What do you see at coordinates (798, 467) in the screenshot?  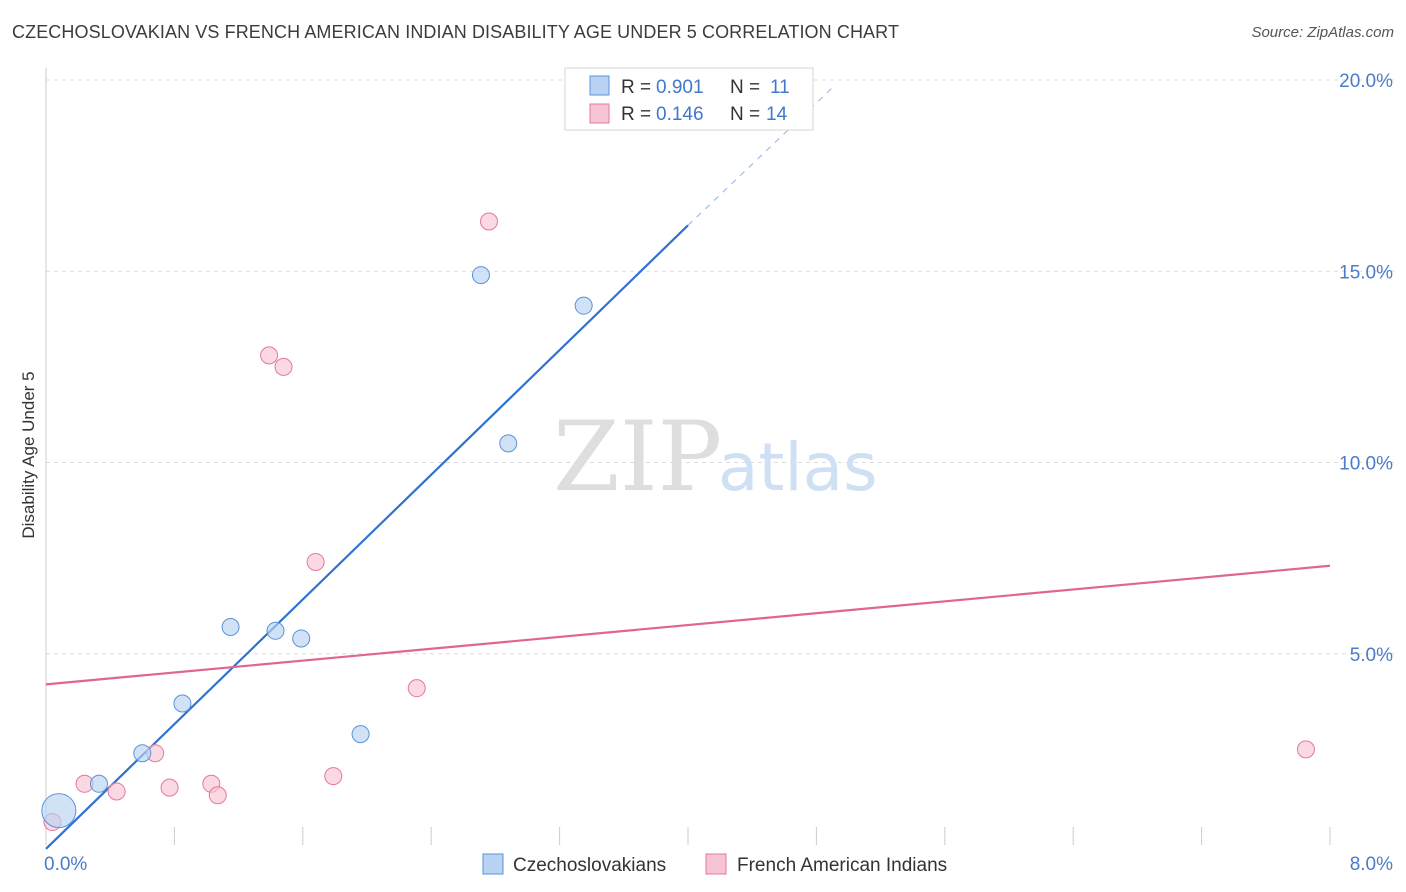 I see `watermark-atlas: atlas` at bounding box center [798, 467].